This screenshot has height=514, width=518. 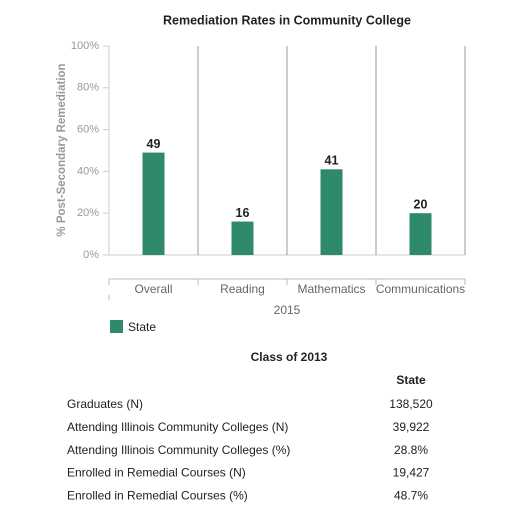 What do you see at coordinates (88, 171) in the screenshot?
I see `y-tick-label: 40%` at bounding box center [88, 171].